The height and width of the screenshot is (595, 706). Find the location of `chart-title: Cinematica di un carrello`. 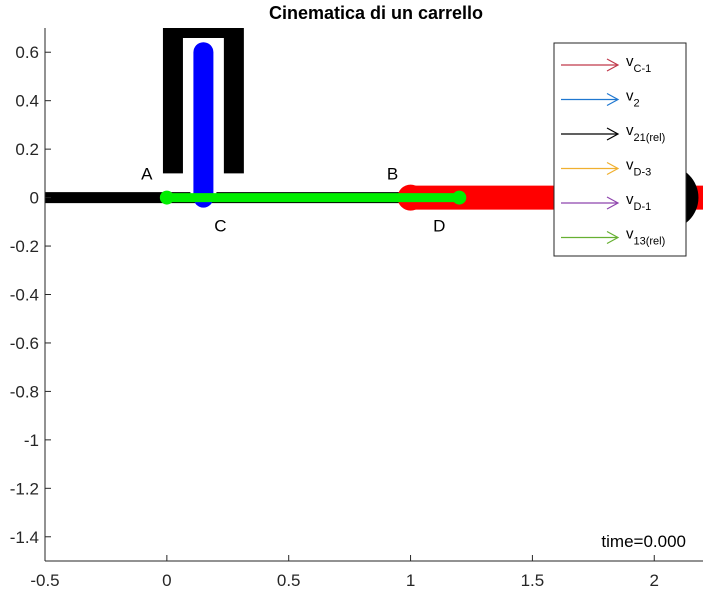

chart-title: Cinematica di un carrello is located at coordinates (376, 13).